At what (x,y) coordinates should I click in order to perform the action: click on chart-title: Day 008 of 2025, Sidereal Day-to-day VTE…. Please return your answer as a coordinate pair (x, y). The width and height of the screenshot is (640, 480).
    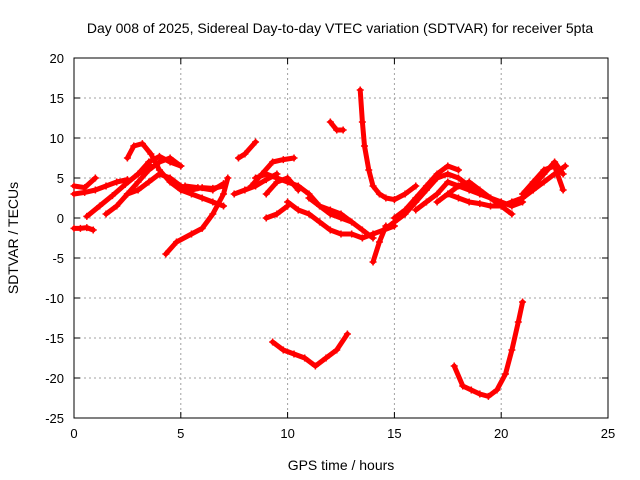
    Looking at the image, I should click on (340, 28).